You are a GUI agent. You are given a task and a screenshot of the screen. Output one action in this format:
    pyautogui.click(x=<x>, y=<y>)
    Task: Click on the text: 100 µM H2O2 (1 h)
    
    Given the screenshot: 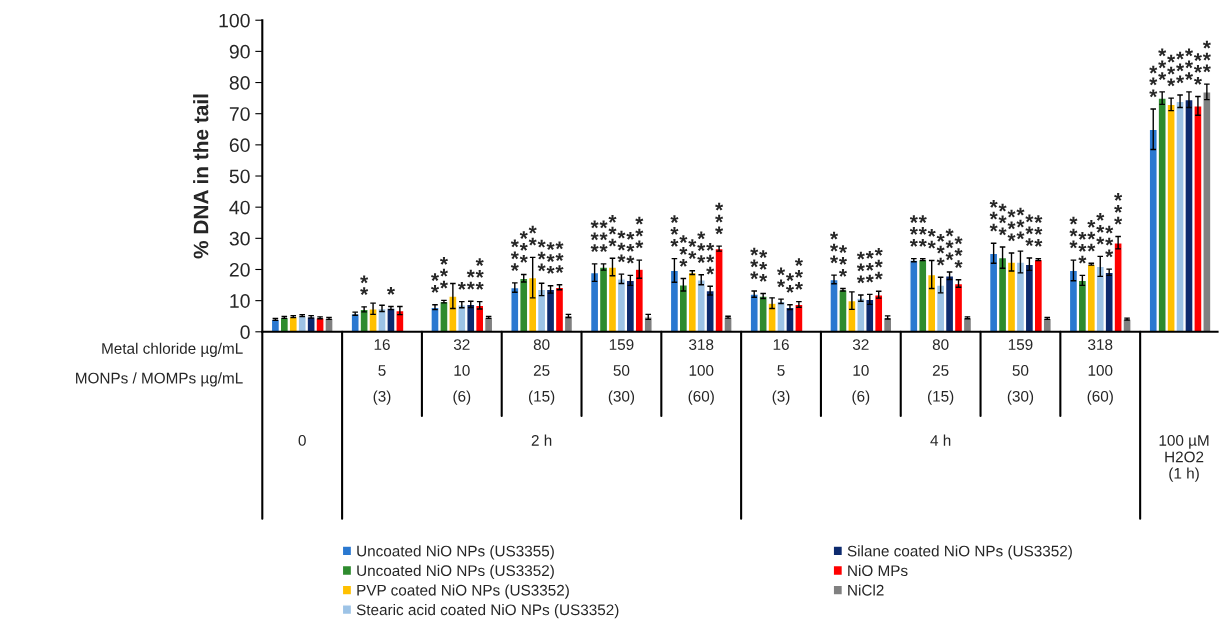 What is the action you would take?
    pyautogui.click(x=1184, y=458)
    